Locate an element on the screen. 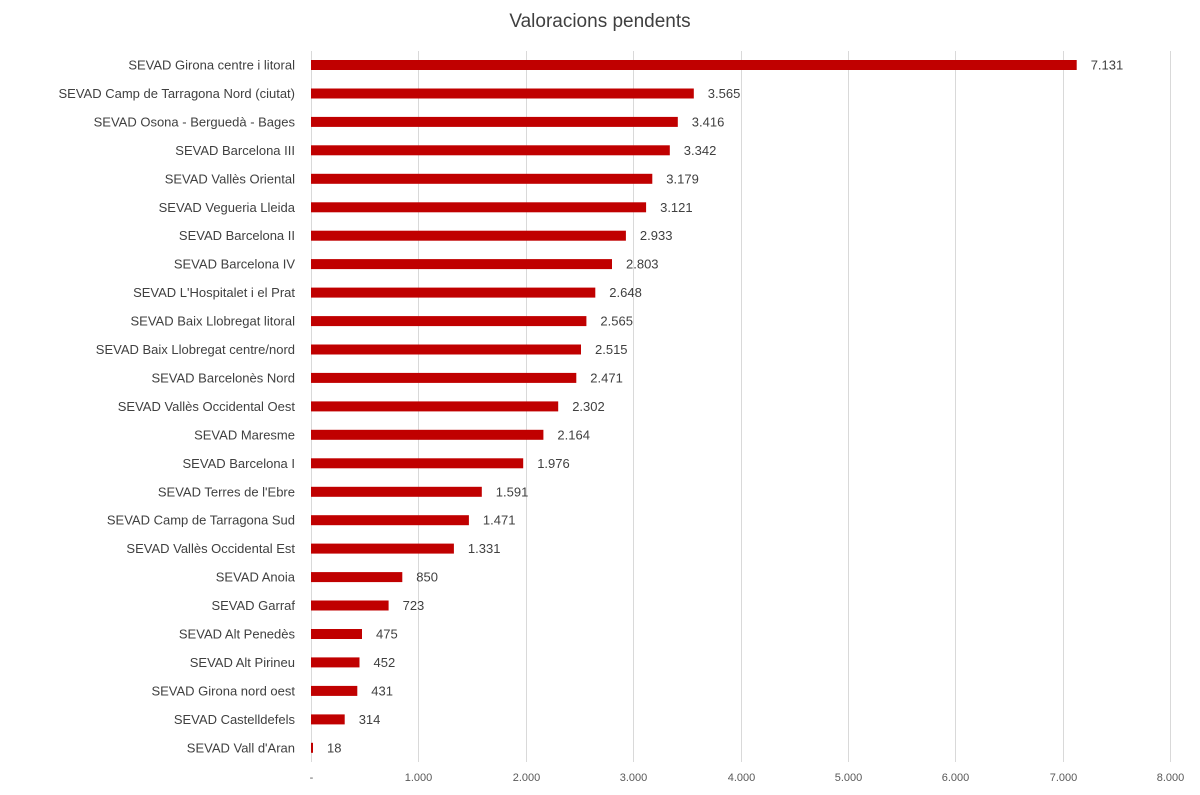 The width and height of the screenshot is (1200, 795). value-label-4: 3.179 is located at coordinates (682, 178).